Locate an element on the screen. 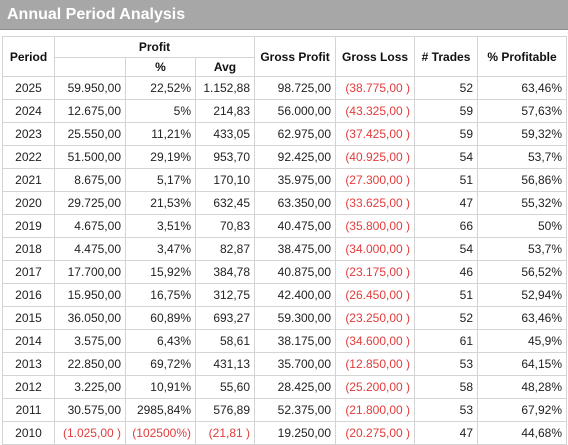 The image size is (568, 445). cell-trades: 51 is located at coordinates (446, 295).